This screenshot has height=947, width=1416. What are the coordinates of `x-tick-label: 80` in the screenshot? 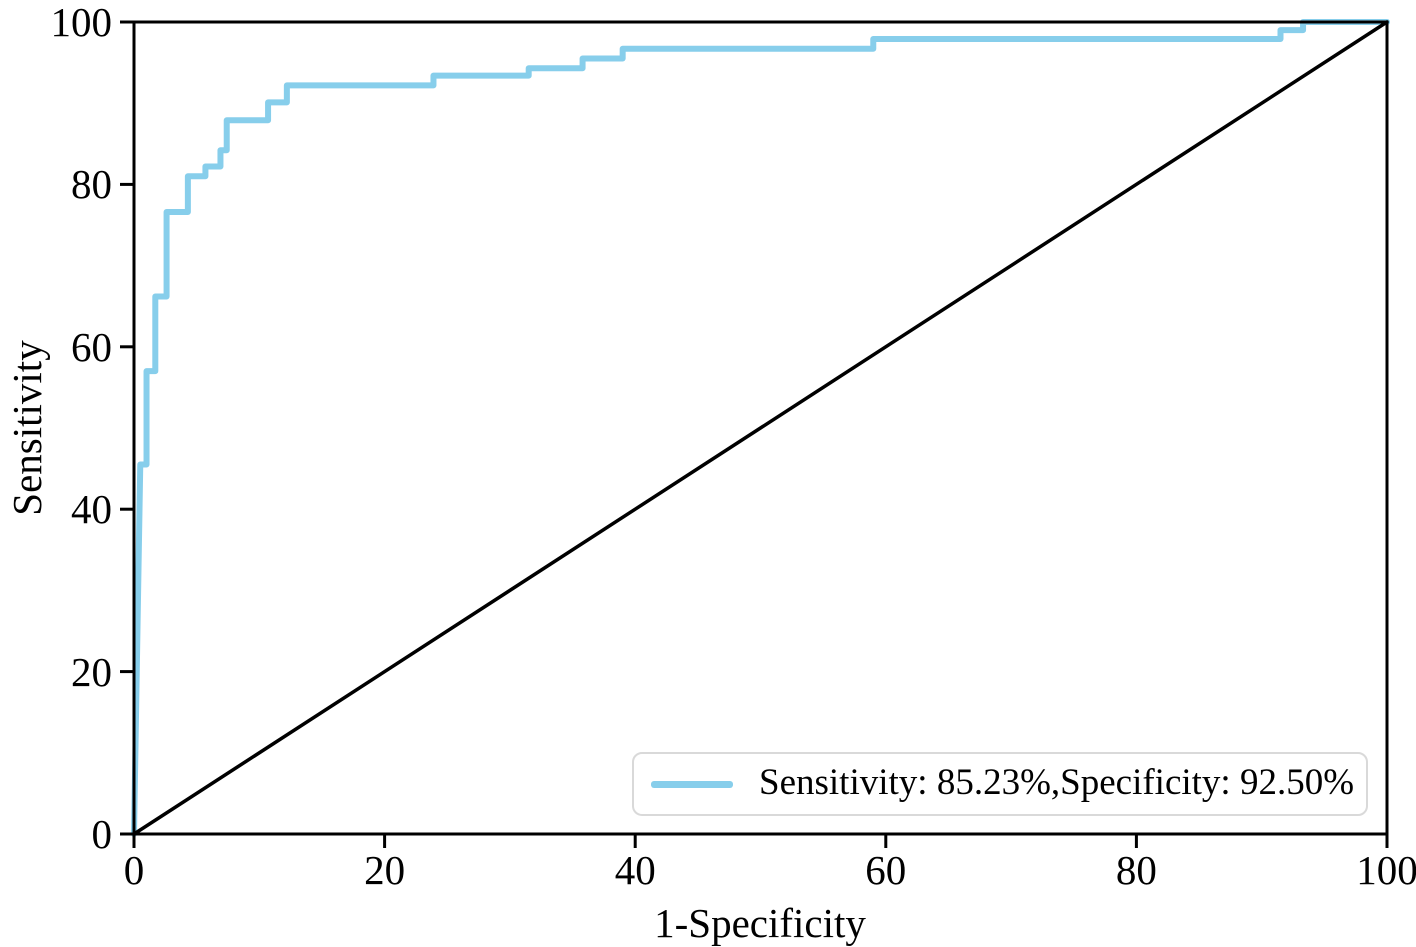 It's located at (1136, 870).